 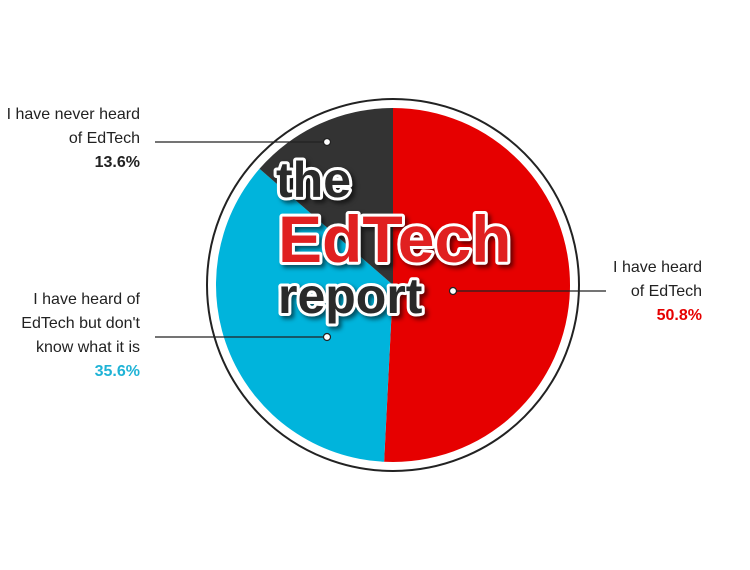 I want to click on category-label: I have never heard of EdTech, so click(x=73, y=126).